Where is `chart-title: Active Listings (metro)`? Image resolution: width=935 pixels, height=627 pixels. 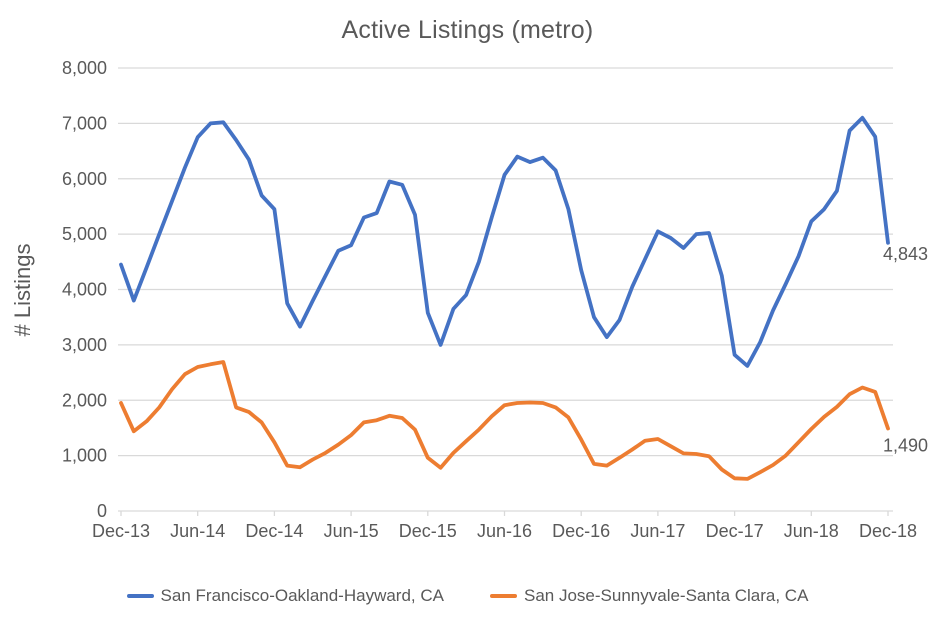
chart-title: Active Listings (metro) is located at coordinates (467, 30).